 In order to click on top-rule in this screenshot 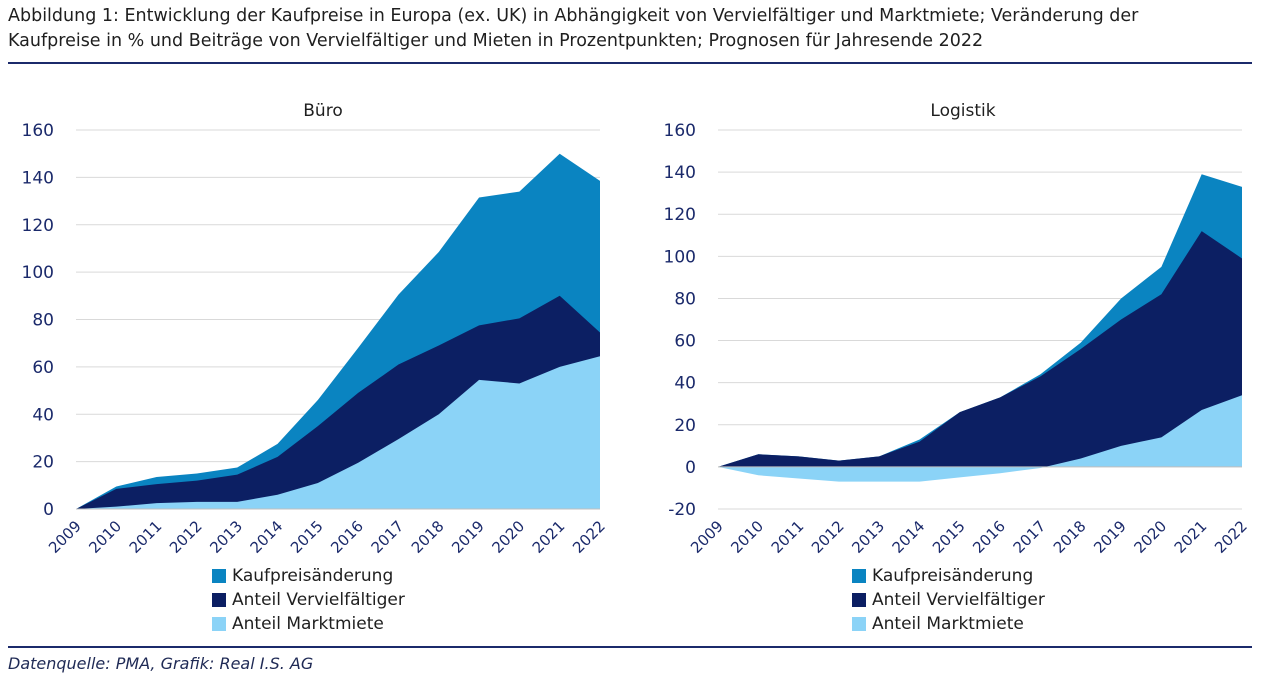, I will do `click(630, 63)`.